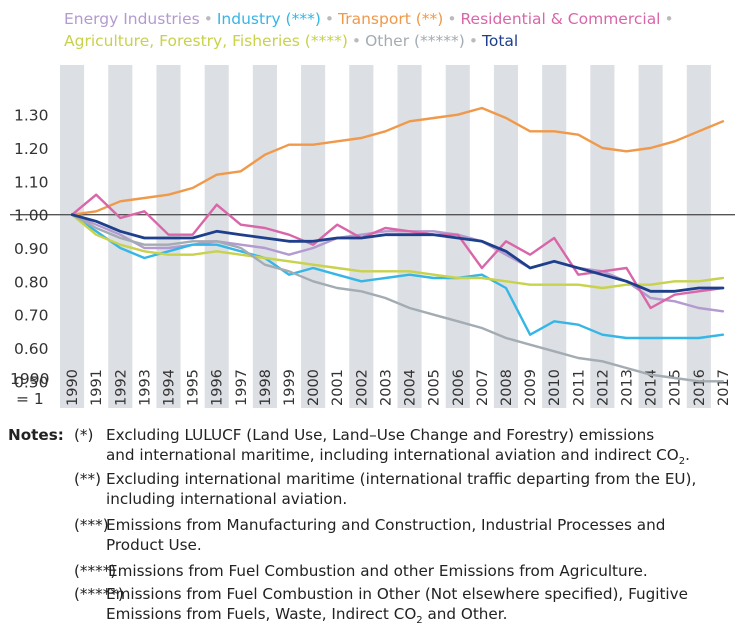 This screenshot has width=739, height=635. What do you see at coordinates (700, 387) in the screenshot?
I see `x-tick-label: 2016` at bounding box center [700, 387].